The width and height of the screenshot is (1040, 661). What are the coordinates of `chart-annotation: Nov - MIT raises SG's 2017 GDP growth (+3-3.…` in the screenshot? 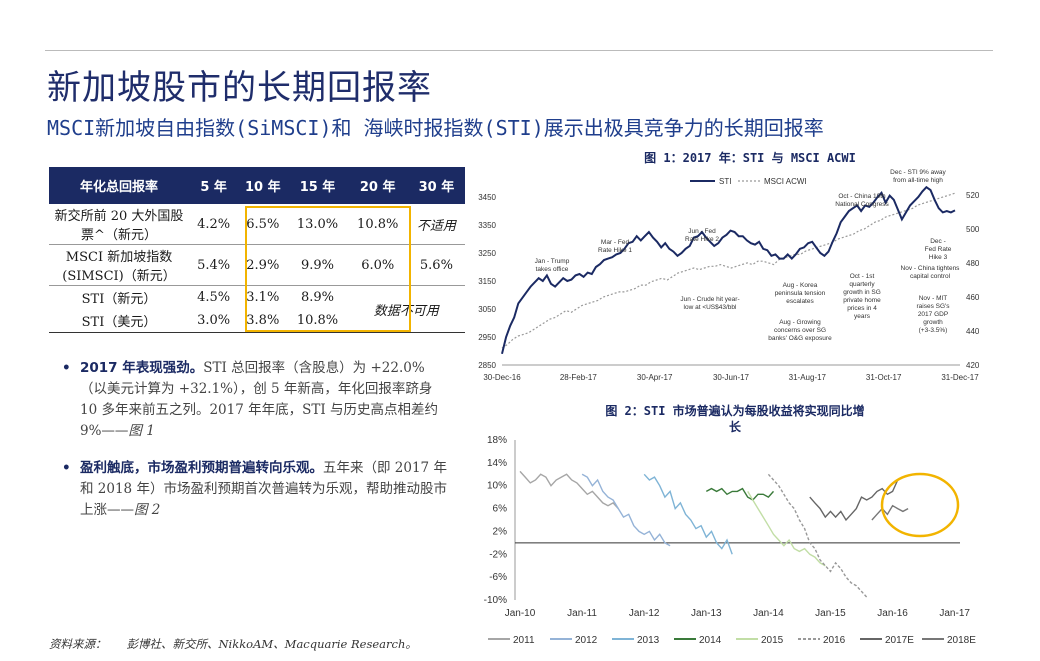 It's located at (933, 314).